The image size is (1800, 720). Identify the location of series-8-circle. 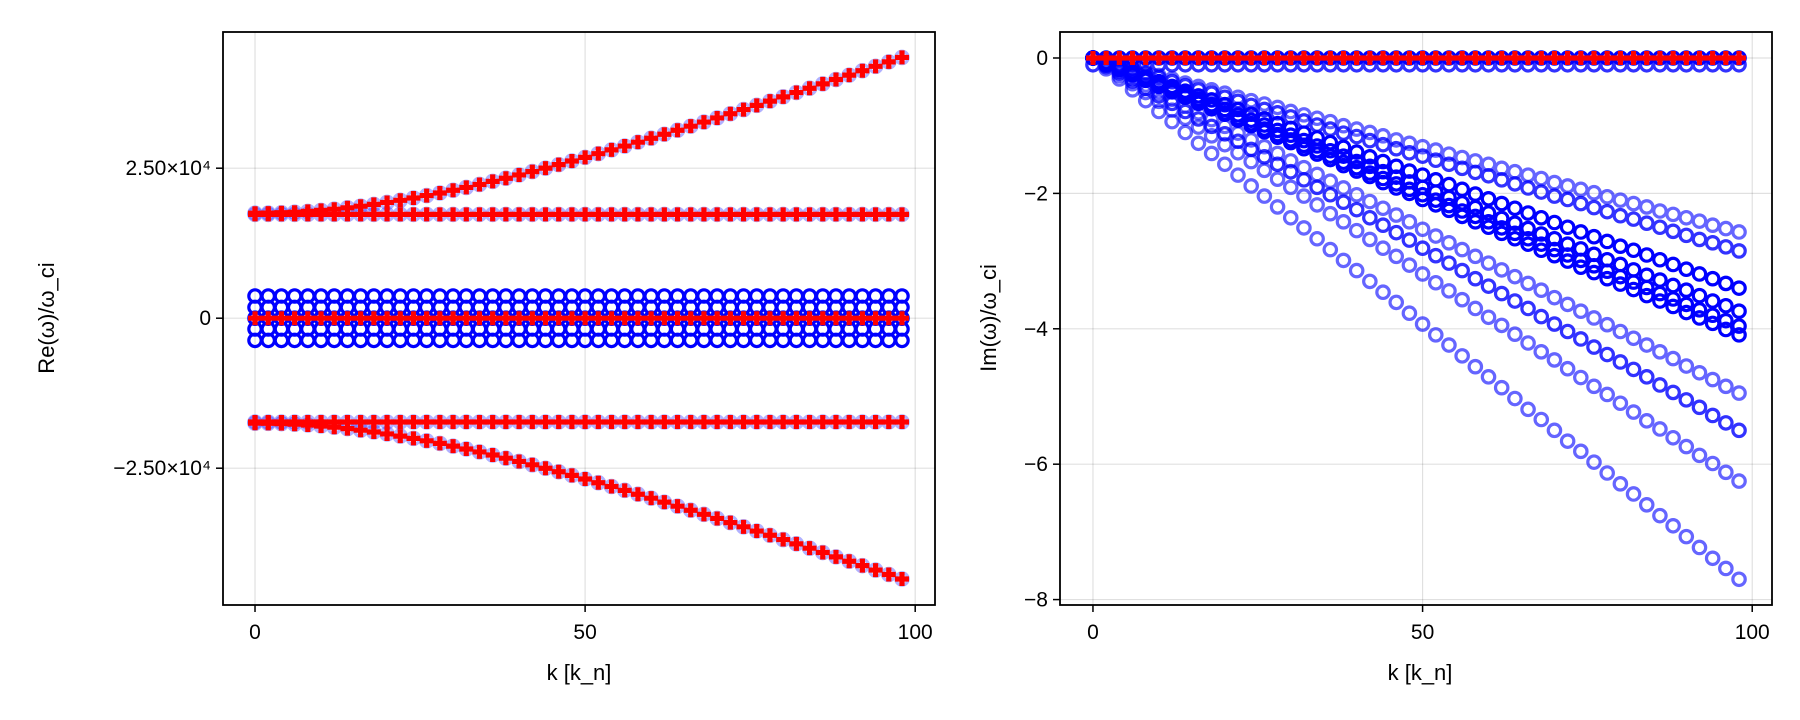
(578, 501).